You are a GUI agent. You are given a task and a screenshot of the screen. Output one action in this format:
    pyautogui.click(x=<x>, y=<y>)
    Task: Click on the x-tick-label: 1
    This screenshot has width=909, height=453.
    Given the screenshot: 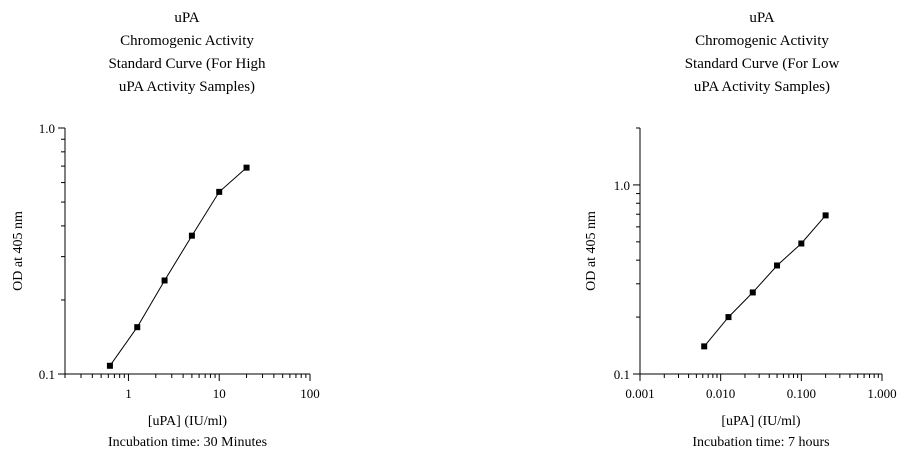 What is the action you would take?
    pyautogui.click(x=128, y=393)
    